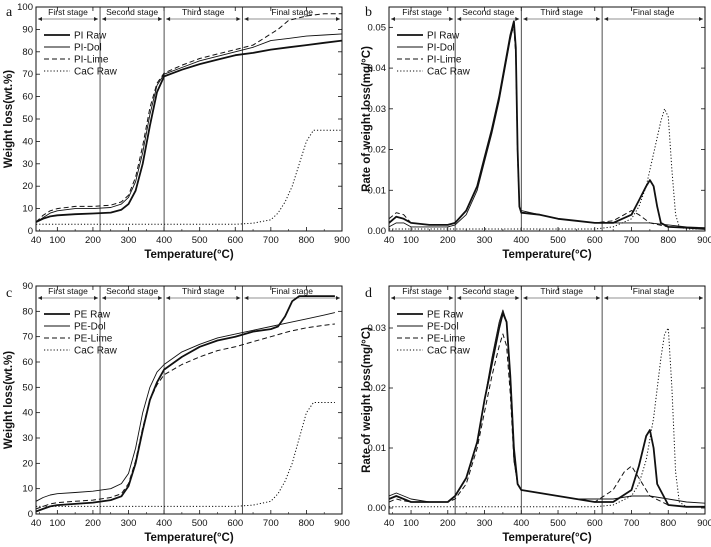 This screenshot has height=547, width=711. What do you see at coordinates (9, 293) in the screenshot?
I see `panel-letter: c` at bounding box center [9, 293].